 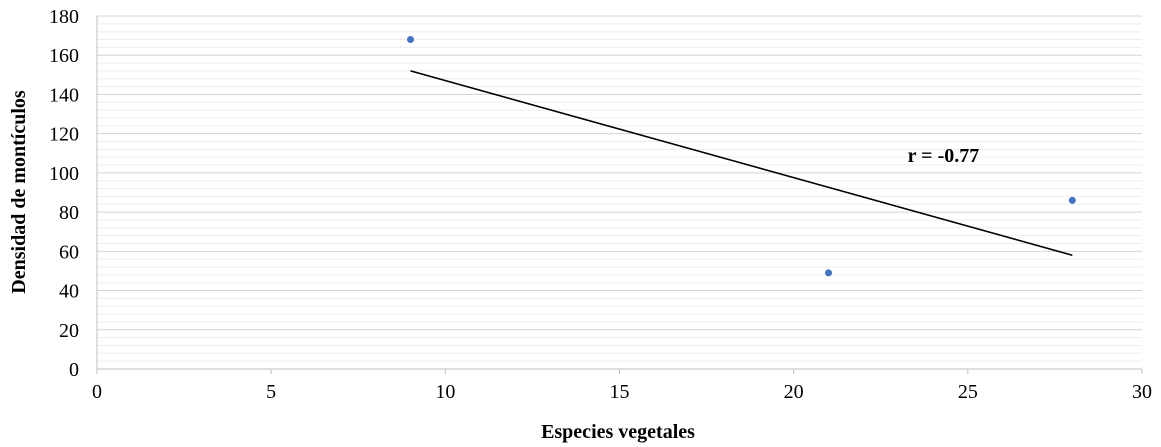 What do you see at coordinates (64, 135) in the screenshot?
I see `y-tick-label: 120` at bounding box center [64, 135].